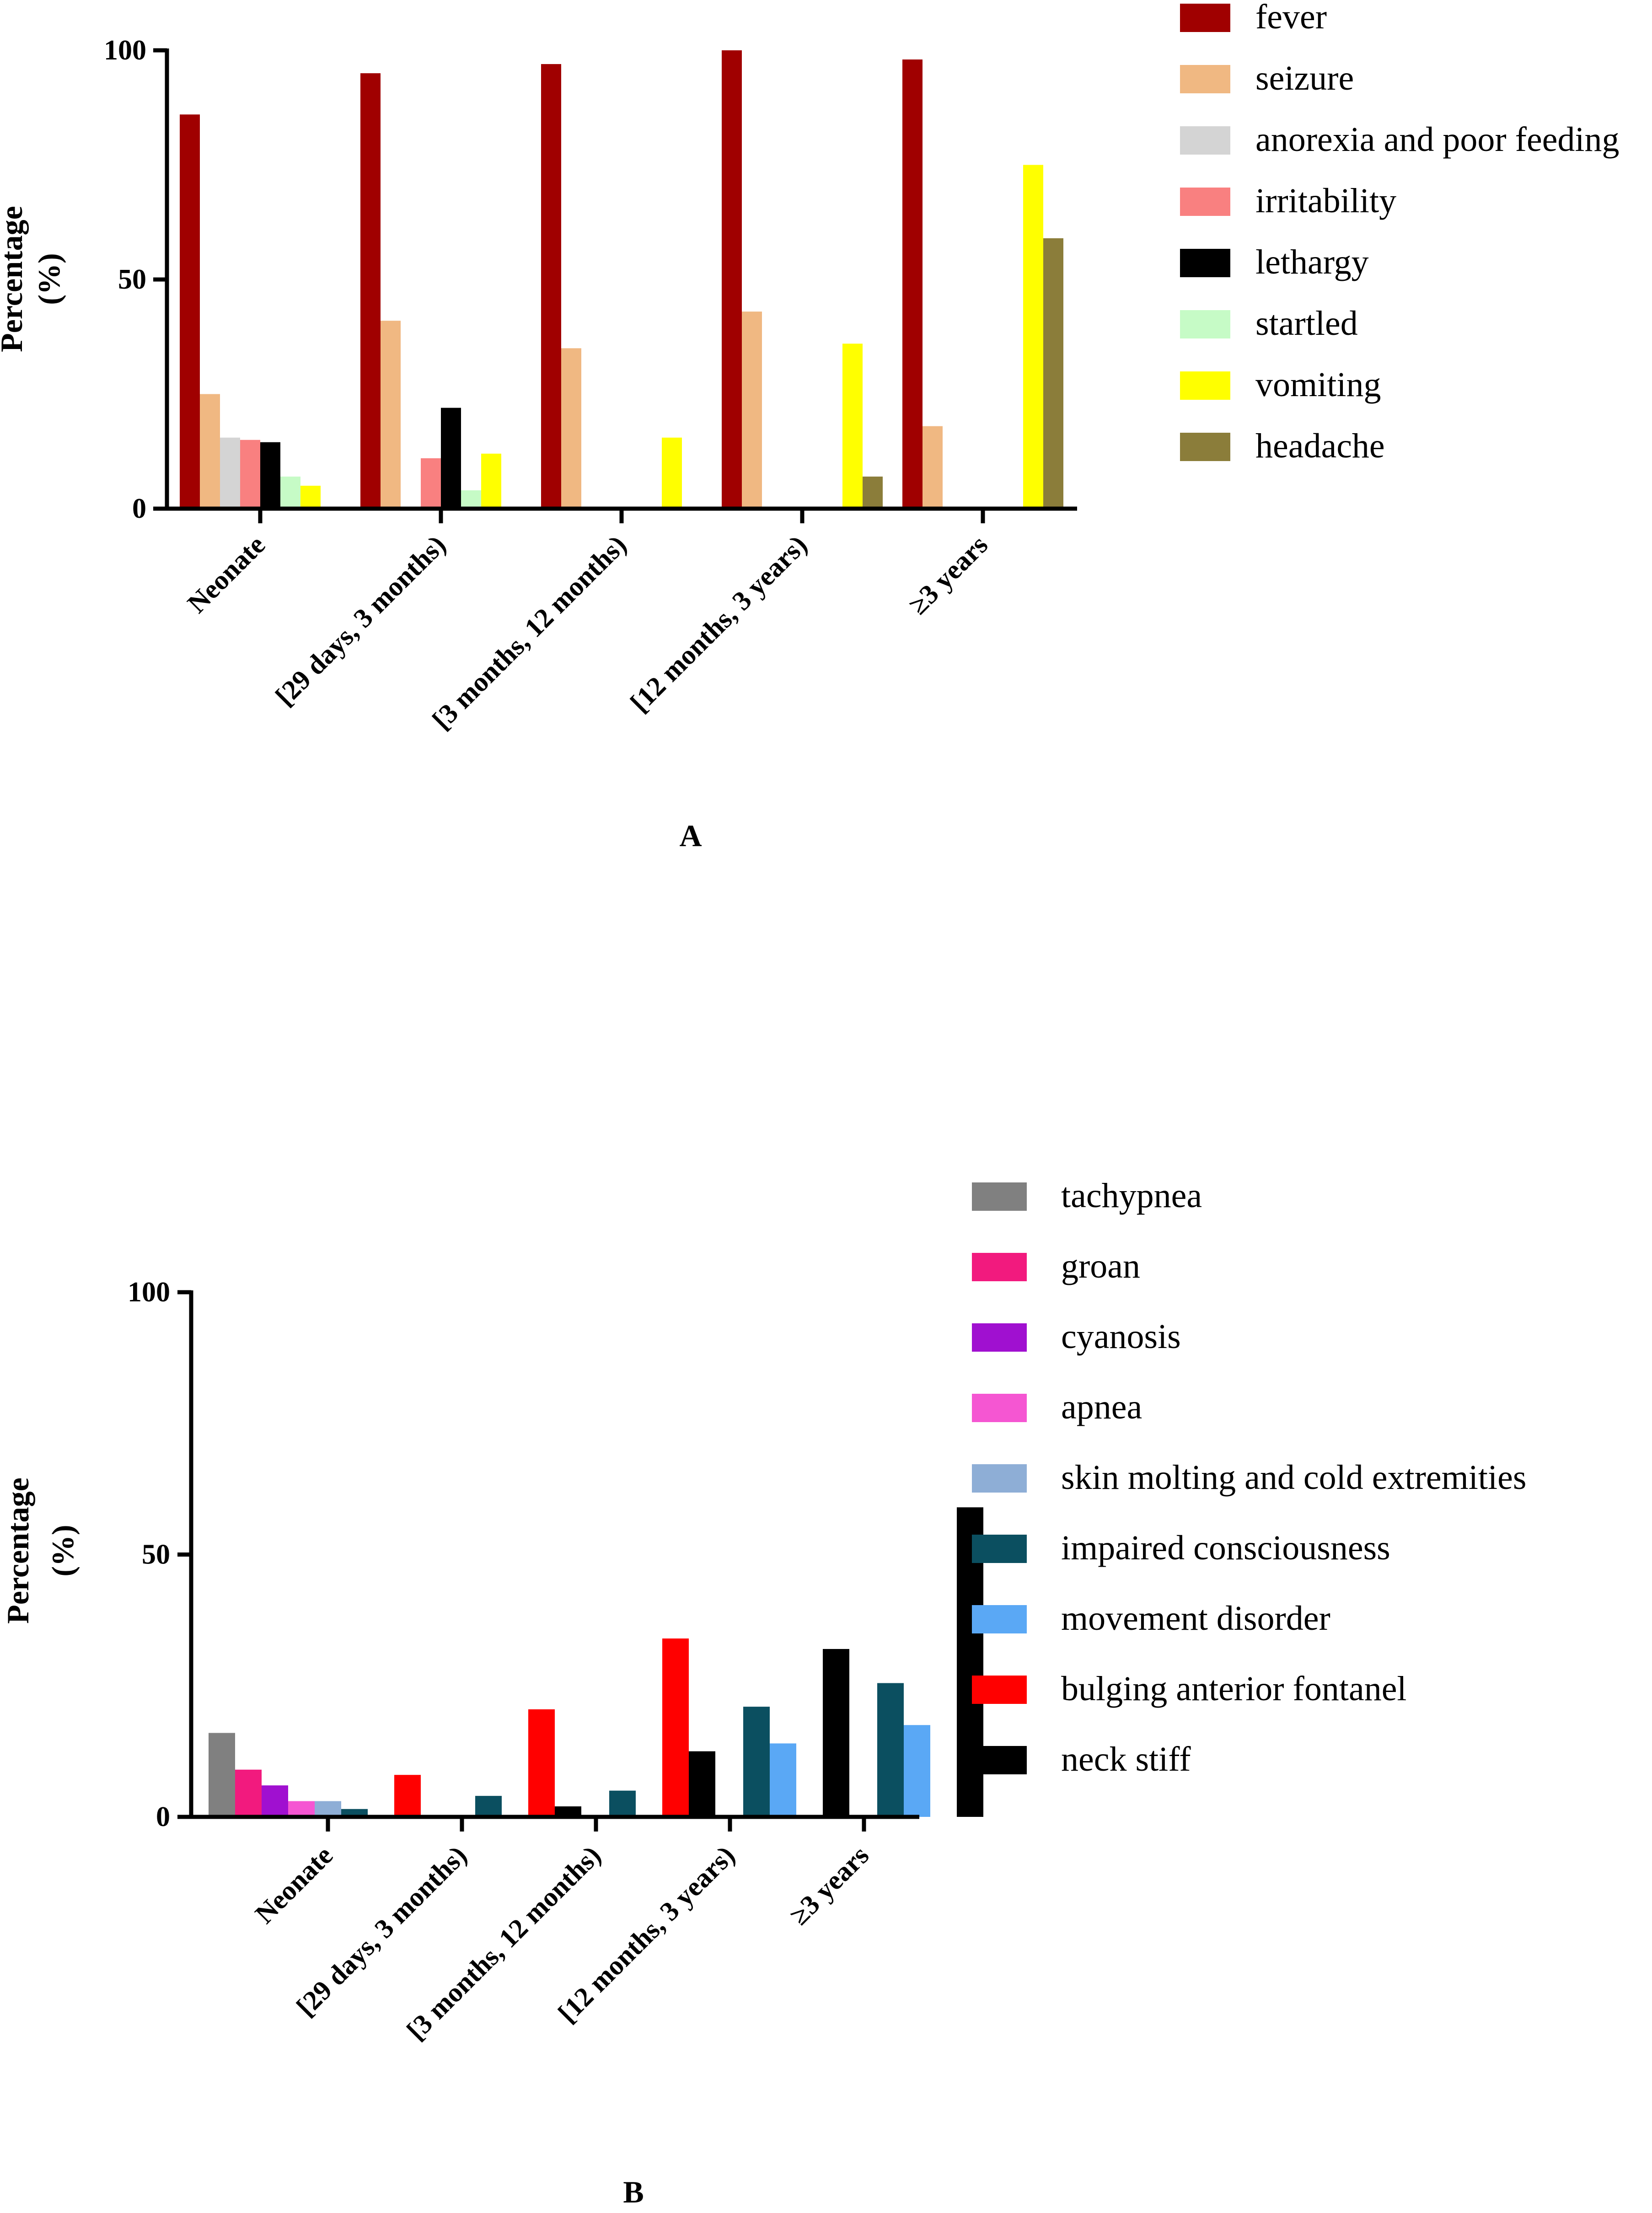  Describe the element at coordinates (49, 279) in the screenshot. I see `panel-a-y-axis-title-line2: (%)` at that location.